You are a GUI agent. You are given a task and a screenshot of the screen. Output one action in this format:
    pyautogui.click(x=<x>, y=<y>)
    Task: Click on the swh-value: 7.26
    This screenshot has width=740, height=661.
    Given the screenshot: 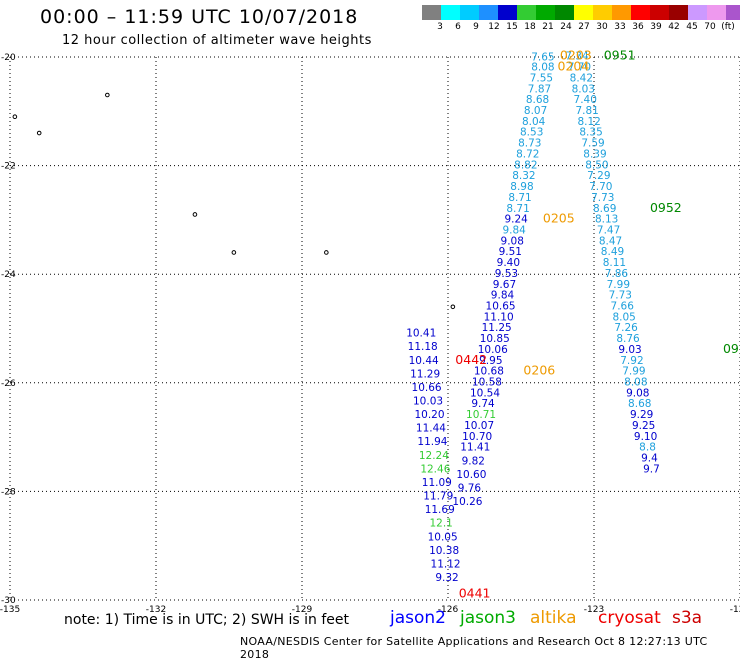 What is the action you would take?
    pyautogui.click(x=626, y=328)
    